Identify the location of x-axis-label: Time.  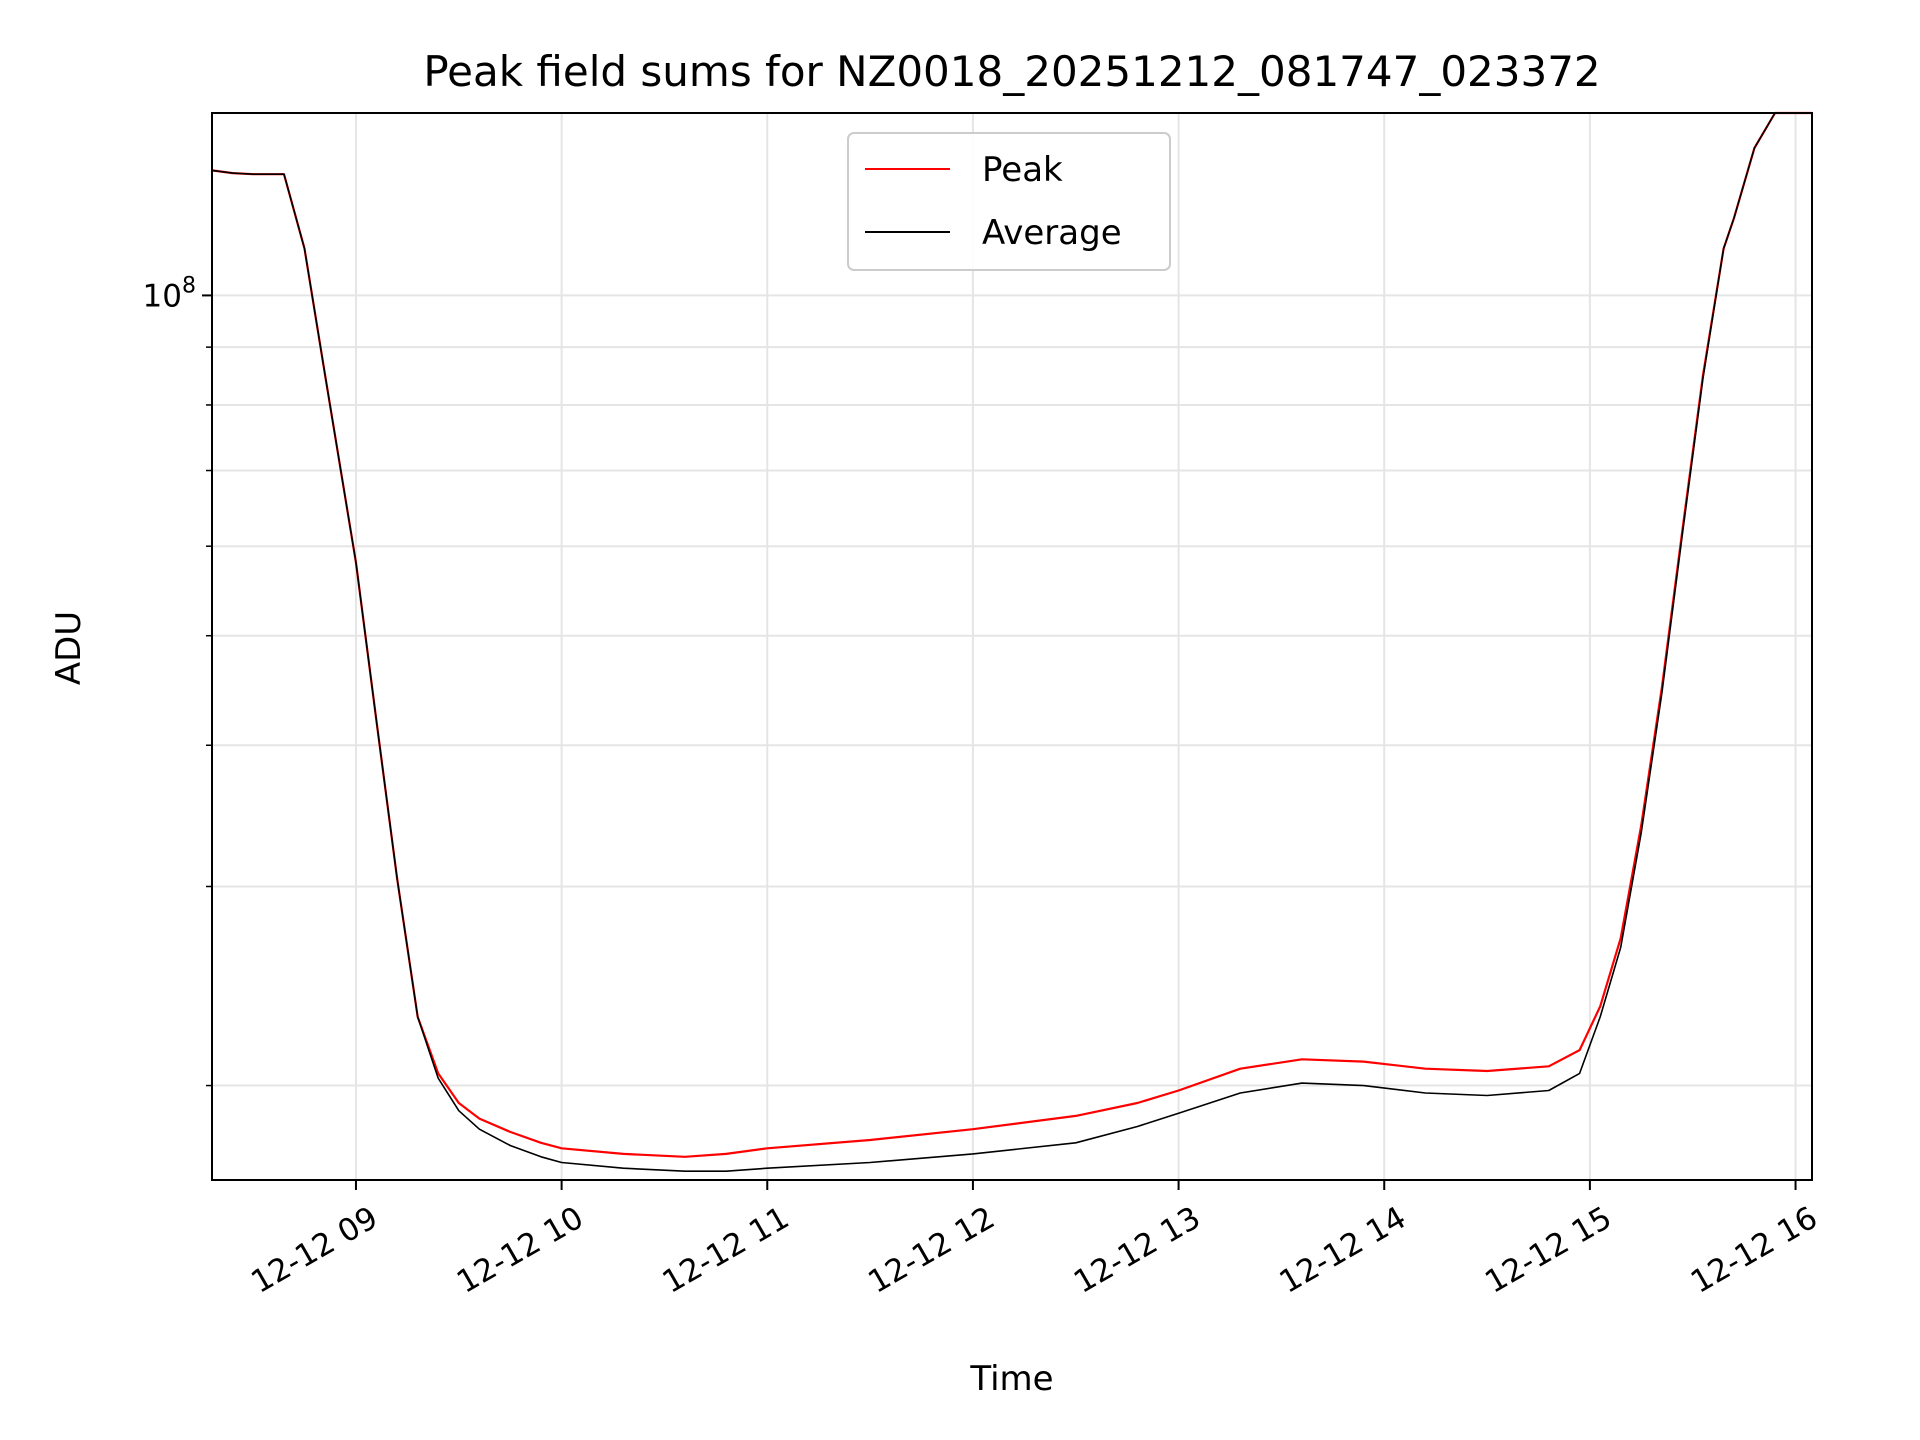
(1011, 1379).